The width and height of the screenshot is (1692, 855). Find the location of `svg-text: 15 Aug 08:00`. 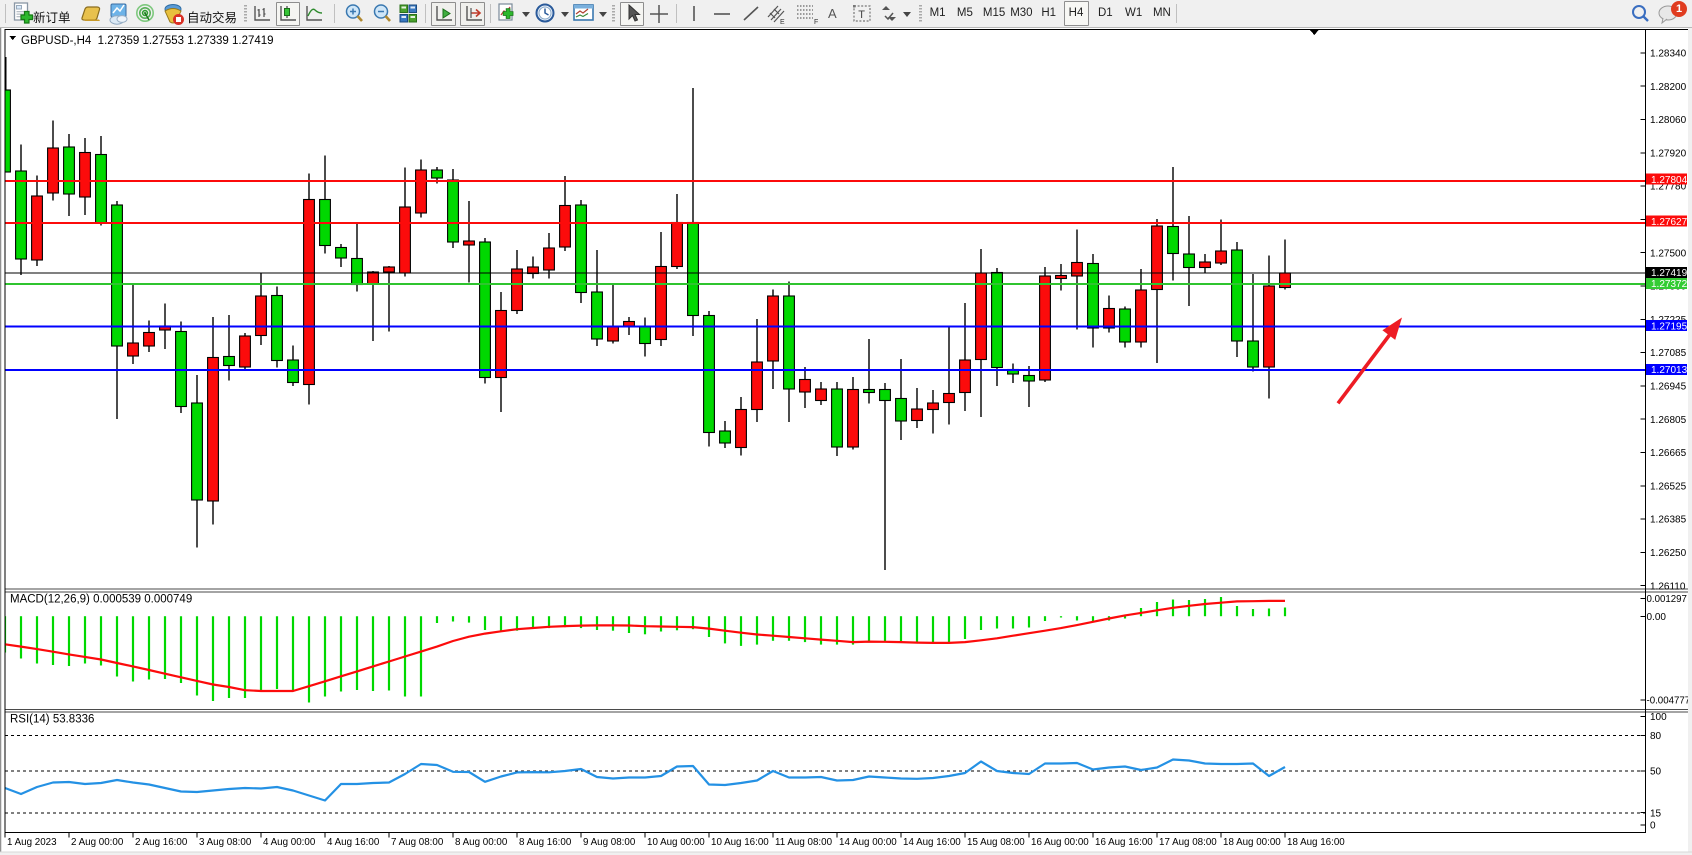

svg-text: 15 Aug 08:00 is located at coordinates (996, 842).